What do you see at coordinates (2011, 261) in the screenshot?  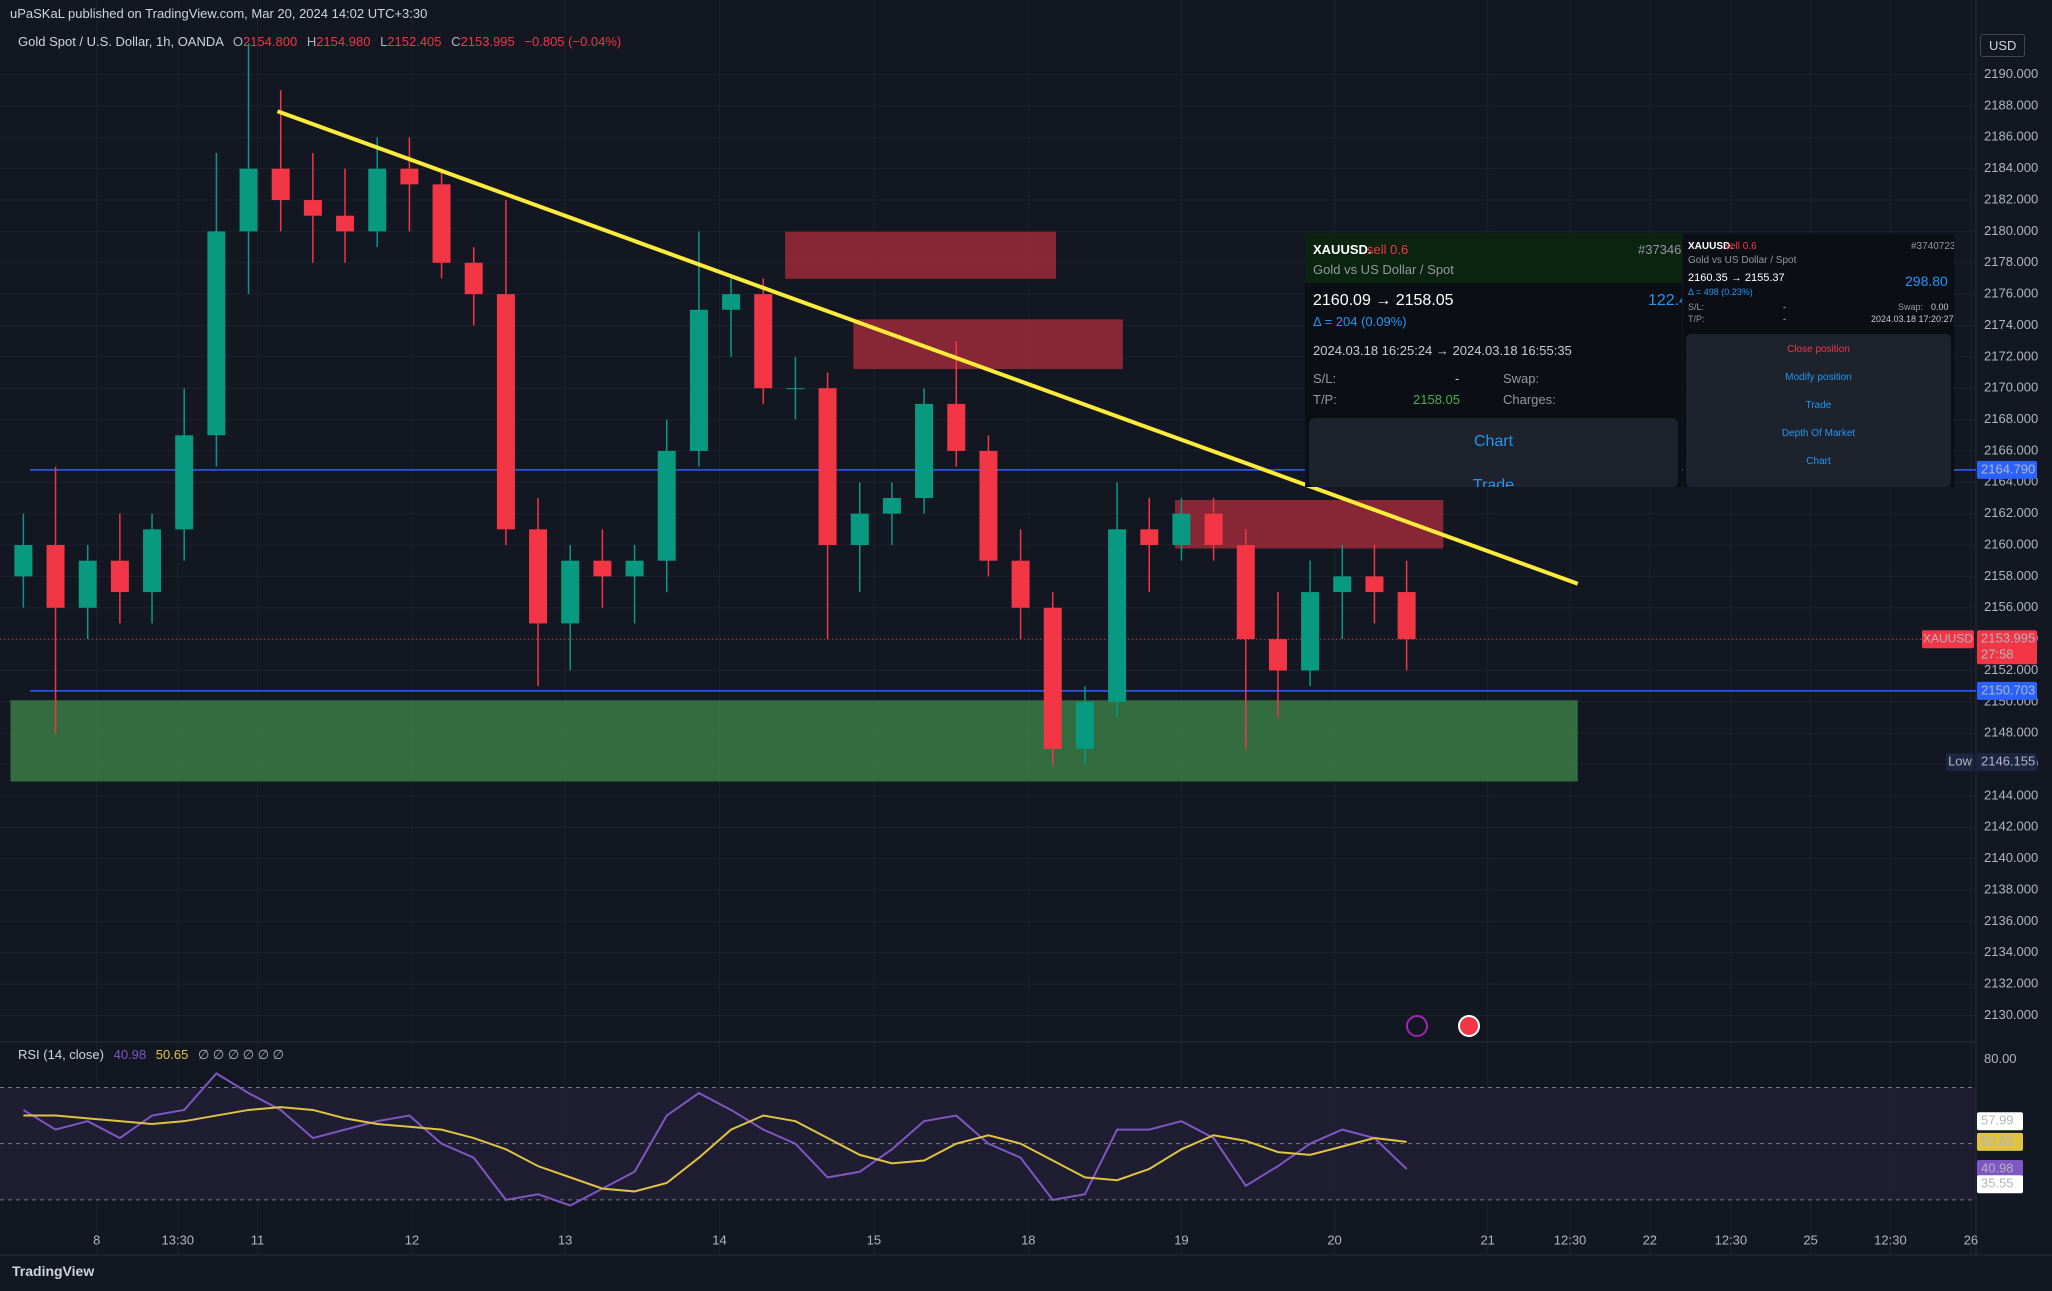 I see `y-tick-label: 2178.000` at bounding box center [2011, 261].